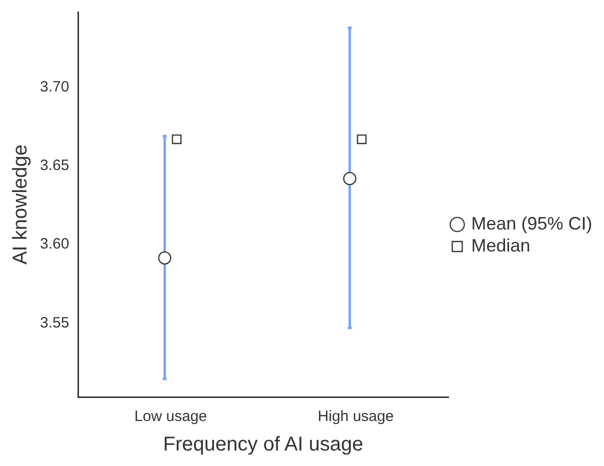  I want to click on y-tick-label: 3.70, so click(55, 87).